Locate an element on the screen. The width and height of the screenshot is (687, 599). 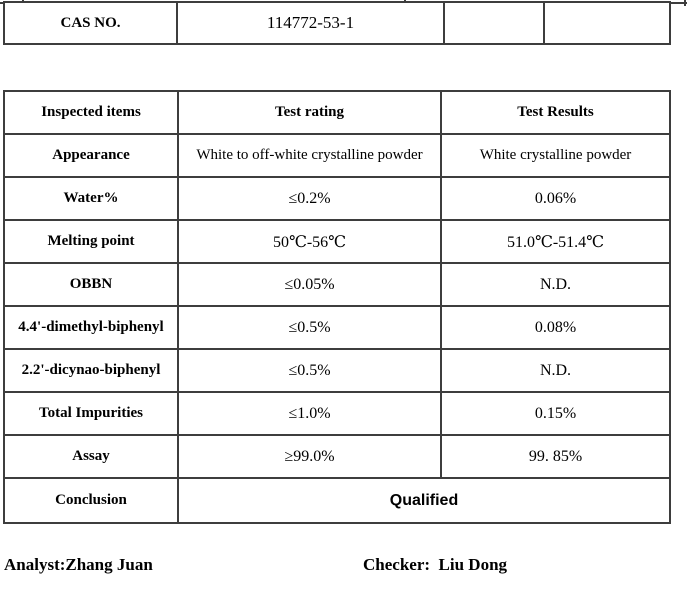
cell-test-result: 99. 85% is located at coordinates (555, 456).